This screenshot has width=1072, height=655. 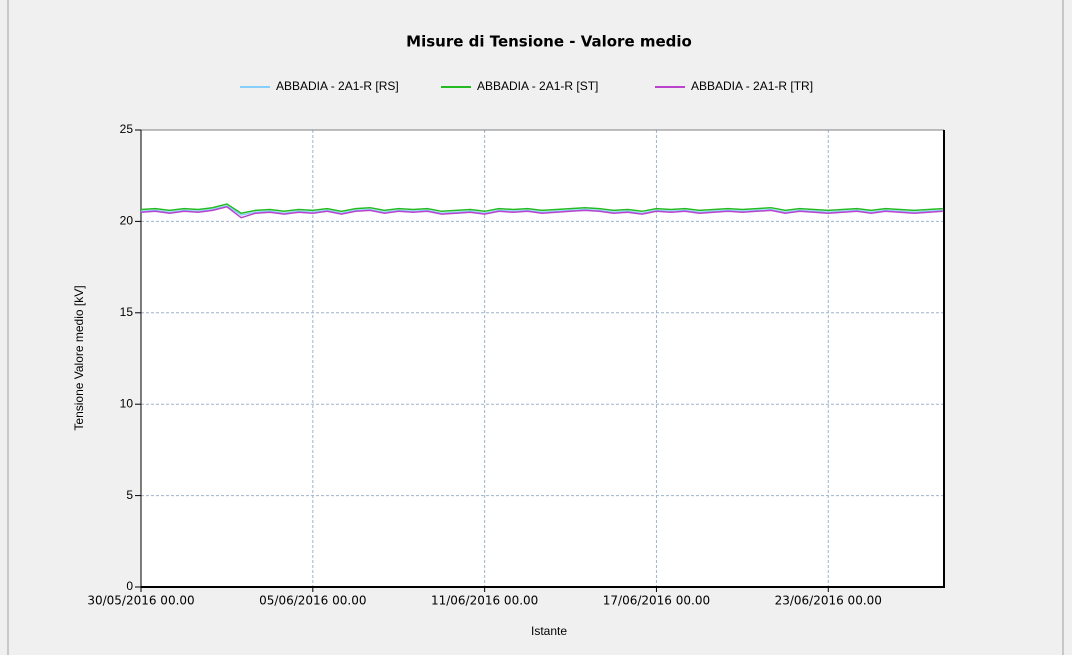 I want to click on y-tick-label: 5, so click(x=129, y=495).